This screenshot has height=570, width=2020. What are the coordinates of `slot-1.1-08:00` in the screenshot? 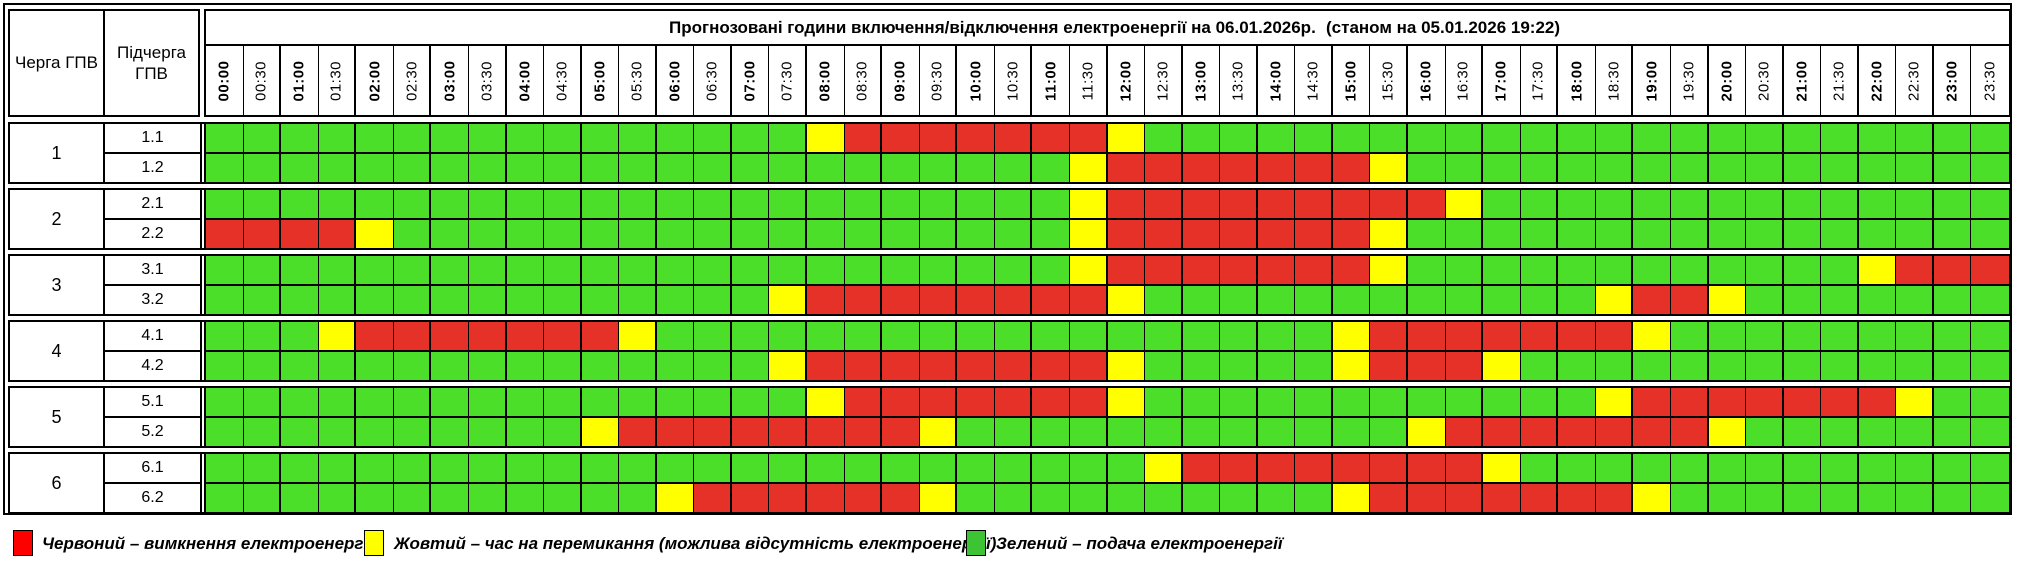 It's located at (826, 138).